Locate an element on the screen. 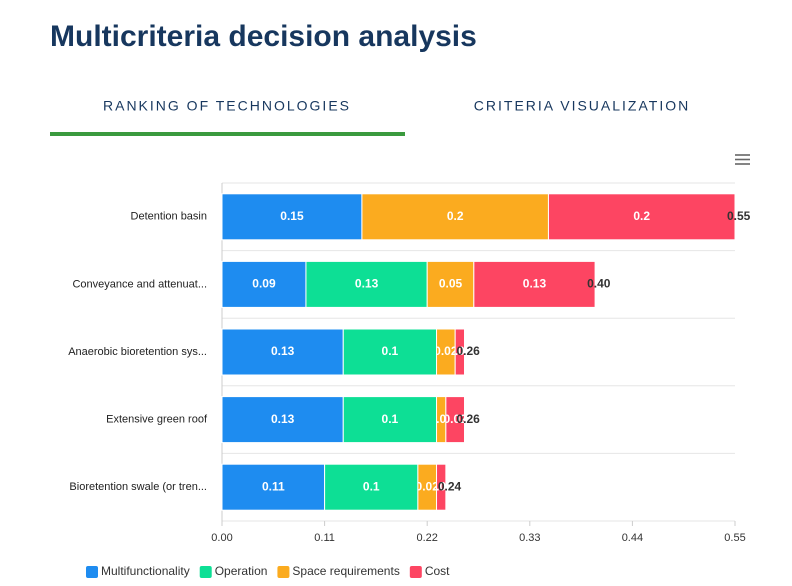 This screenshot has width=792, height=586. legend-label: Cost is located at coordinates (437, 571).